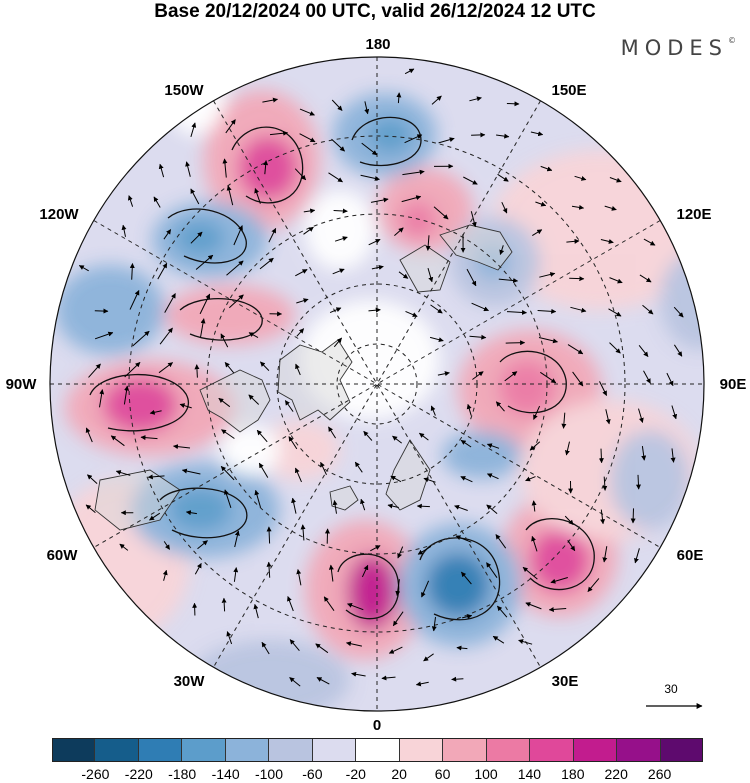 Image resolution: width=750 pixels, height=783 pixels. I want to click on reference-vector-label: 30, so click(671, 689).